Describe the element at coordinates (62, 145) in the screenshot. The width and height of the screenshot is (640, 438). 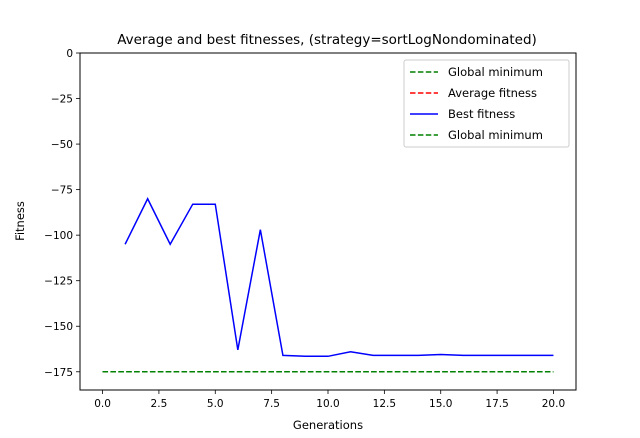
I see `y-tick-label: −50` at that location.